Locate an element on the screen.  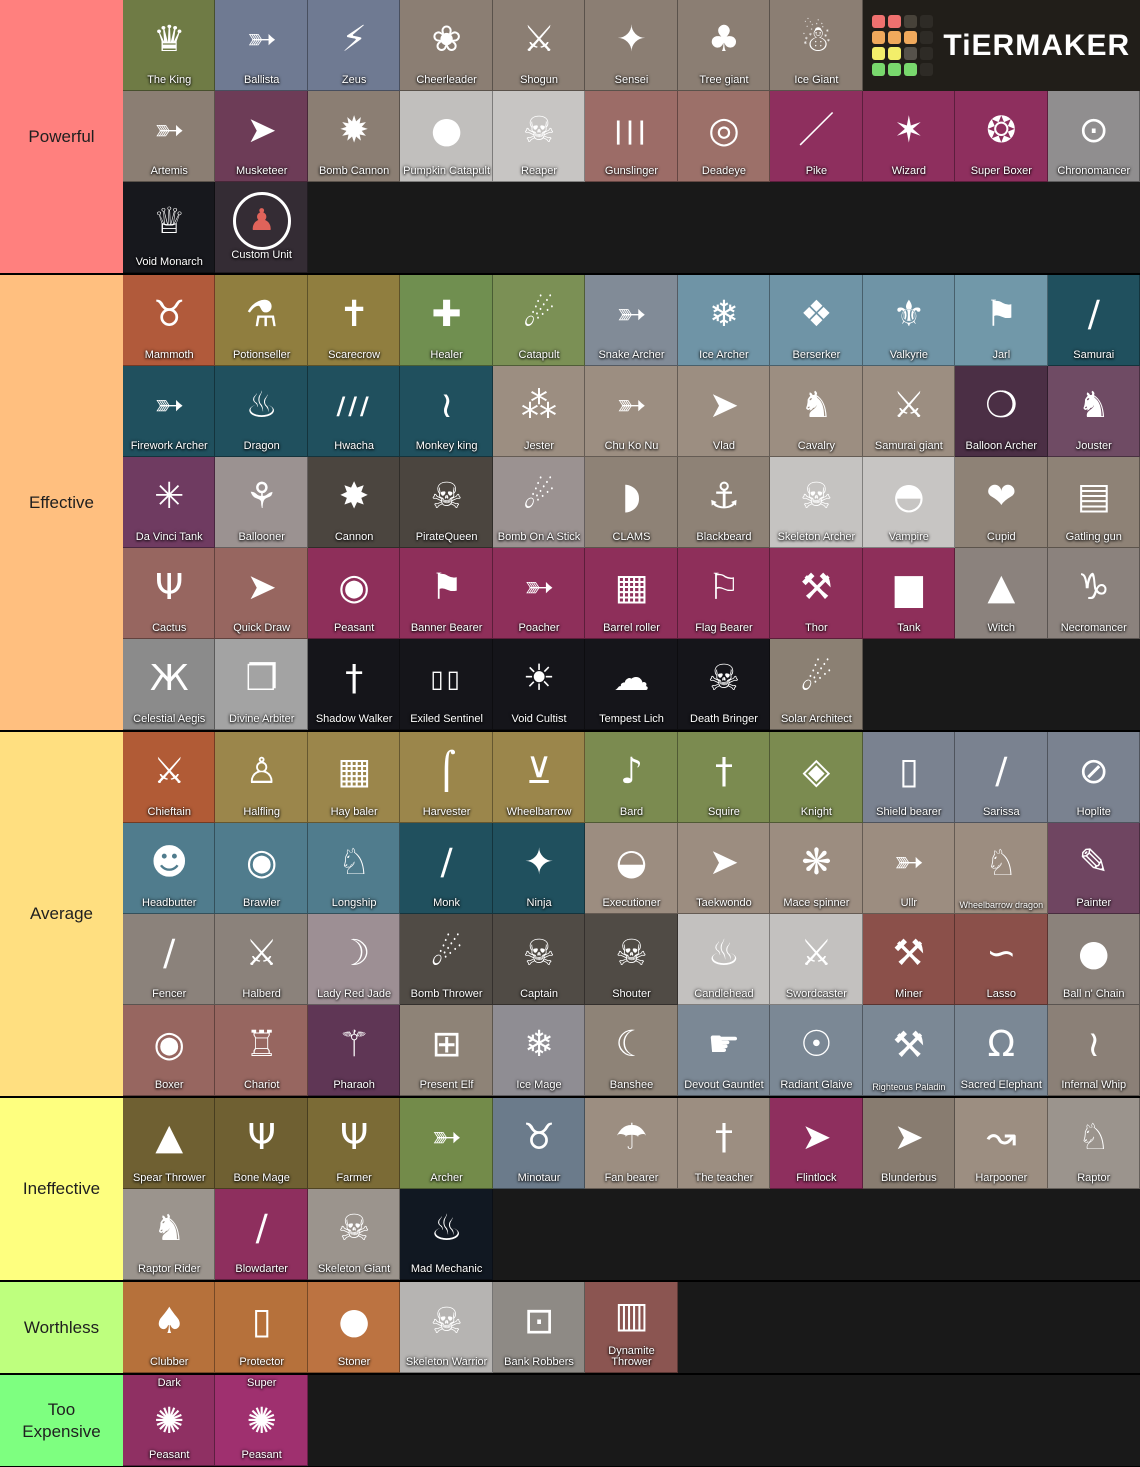
tile-candlehead: ♨ Candlehead is located at coordinates (724, 959).